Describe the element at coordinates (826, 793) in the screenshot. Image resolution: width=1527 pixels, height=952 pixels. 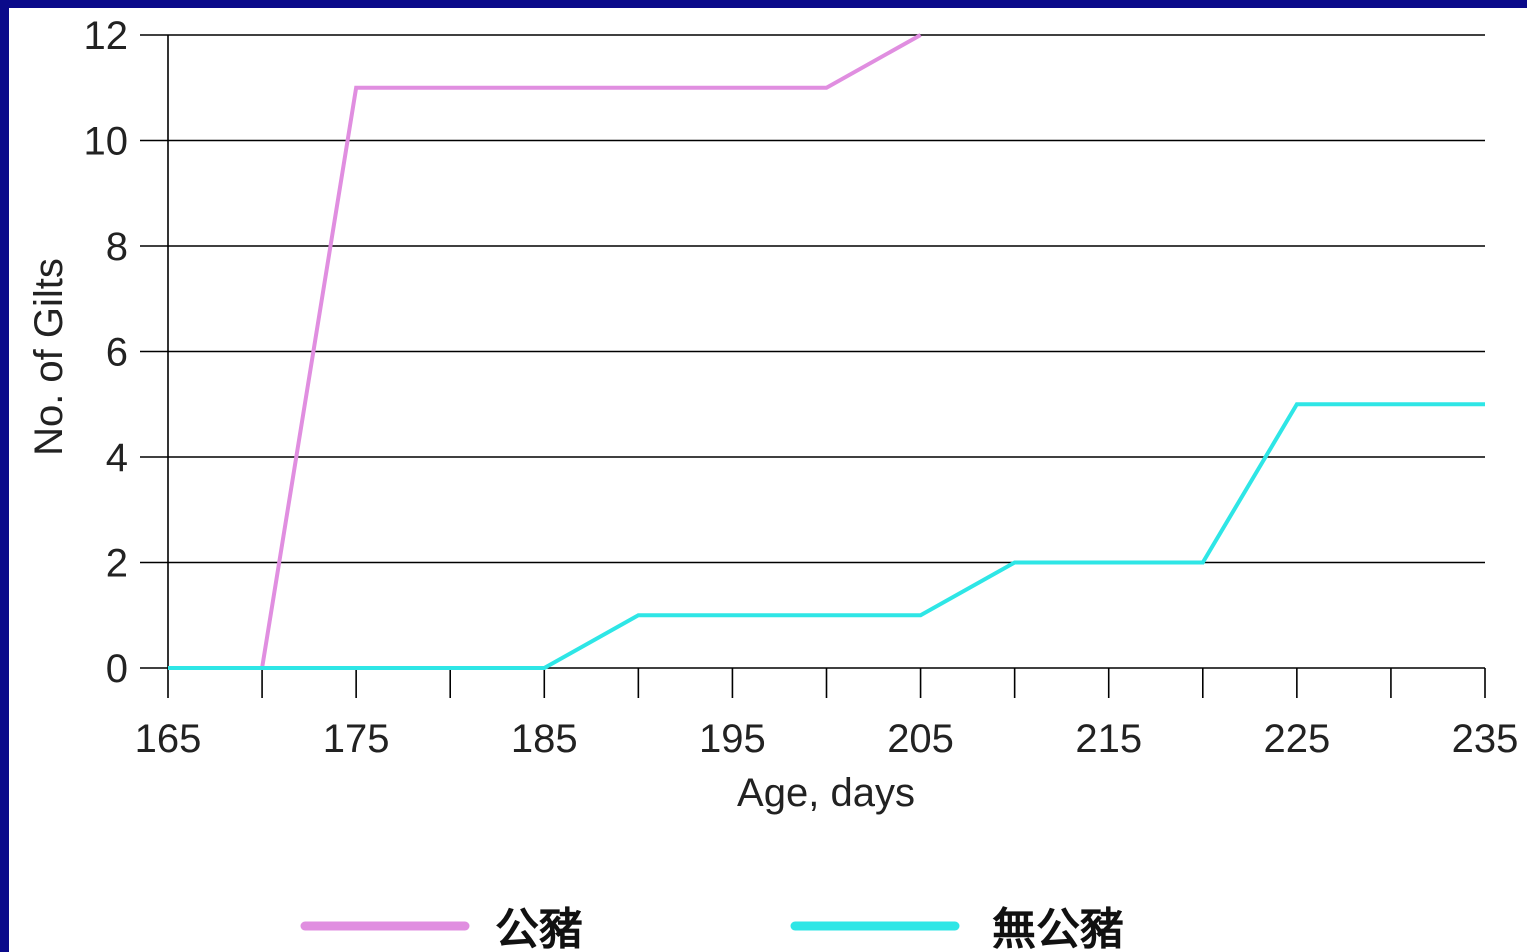
I see `x-axis-title: Age, days` at that location.